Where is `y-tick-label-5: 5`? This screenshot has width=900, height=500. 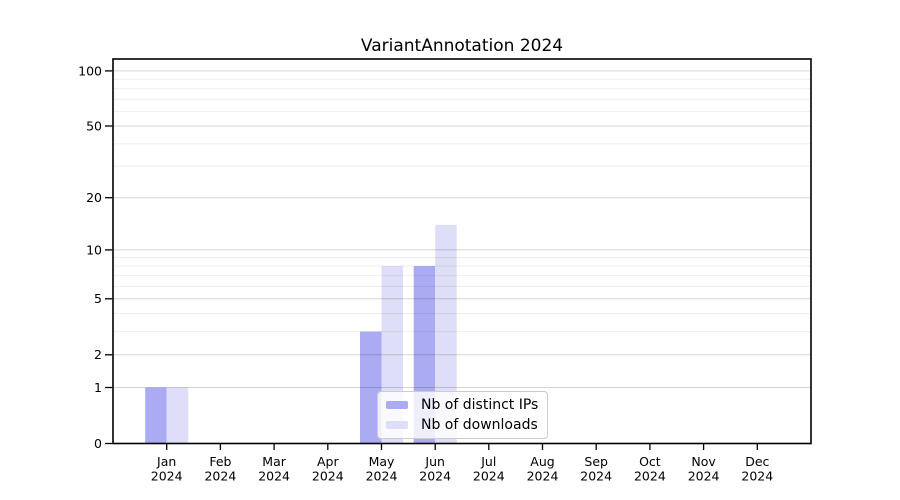 y-tick-label-5: 5 is located at coordinates (98, 298).